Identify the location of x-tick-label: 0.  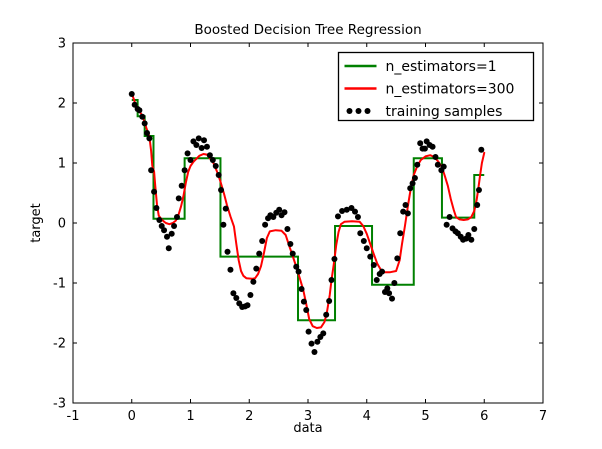
(132, 416).